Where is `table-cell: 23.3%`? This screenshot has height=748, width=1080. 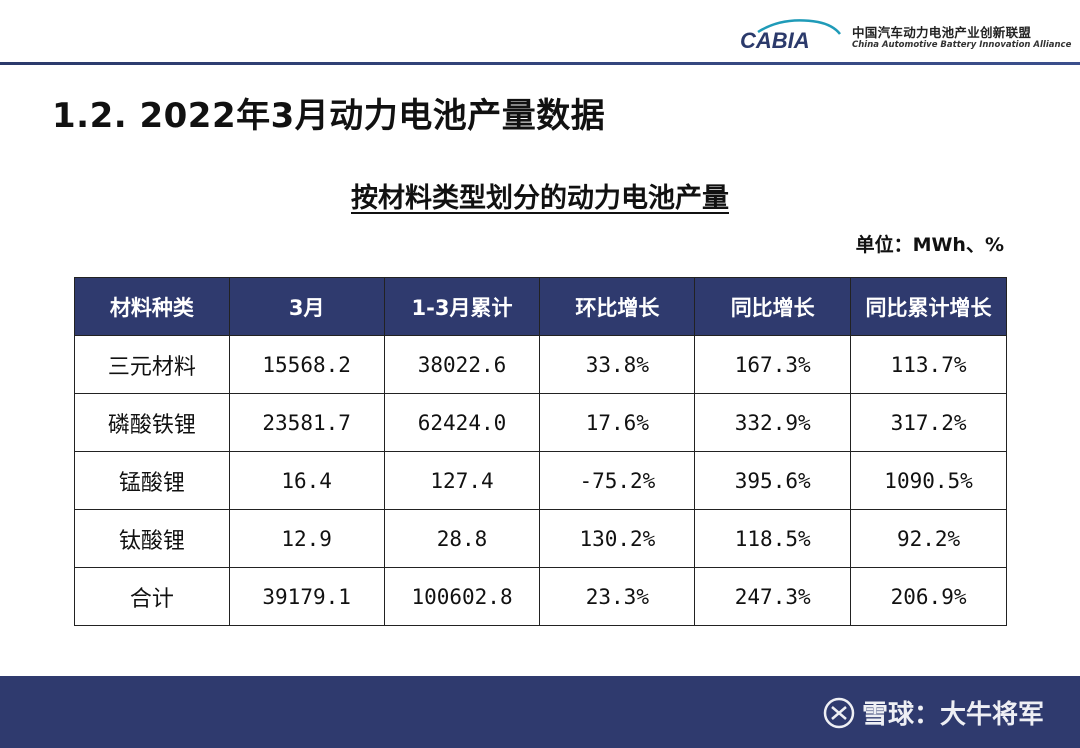
table-cell: 23.3% is located at coordinates (617, 596).